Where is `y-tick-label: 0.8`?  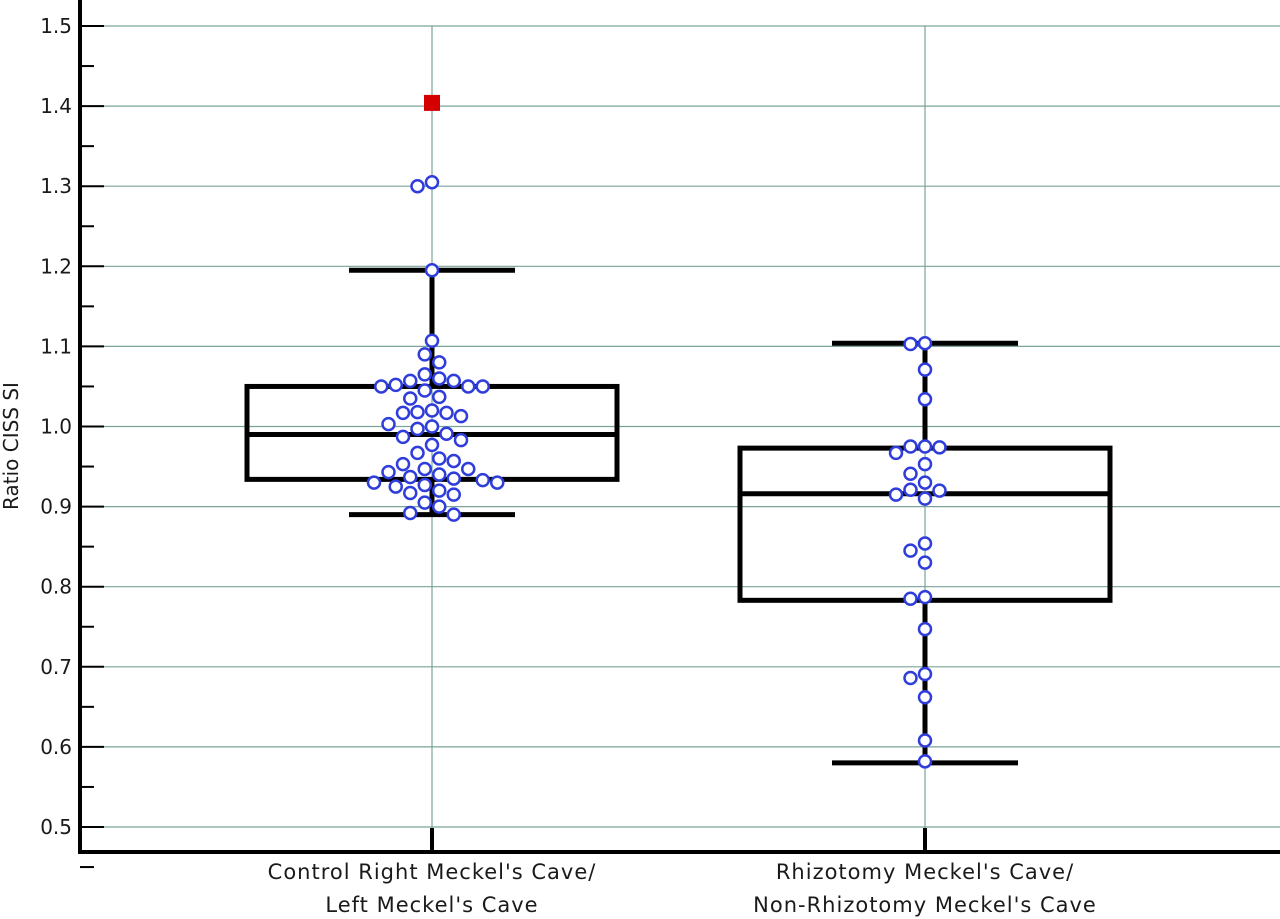
y-tick-label: 0.8 is located at coordinates (56, 587).